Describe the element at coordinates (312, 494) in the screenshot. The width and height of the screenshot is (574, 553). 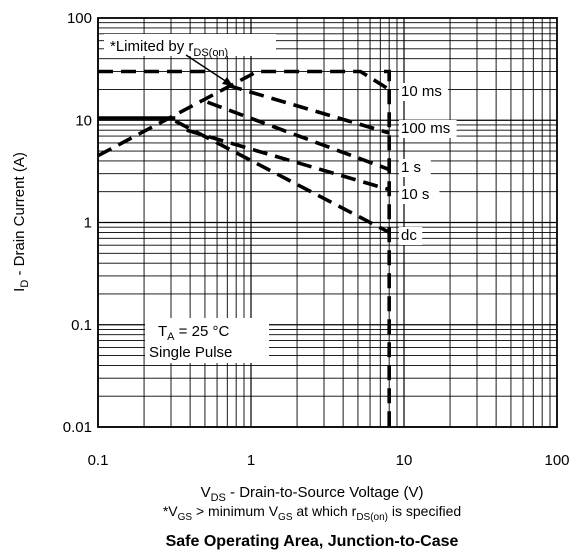
I see `x-axis-label: VDS - Drain-to-Source Voltage (V)` at that location.